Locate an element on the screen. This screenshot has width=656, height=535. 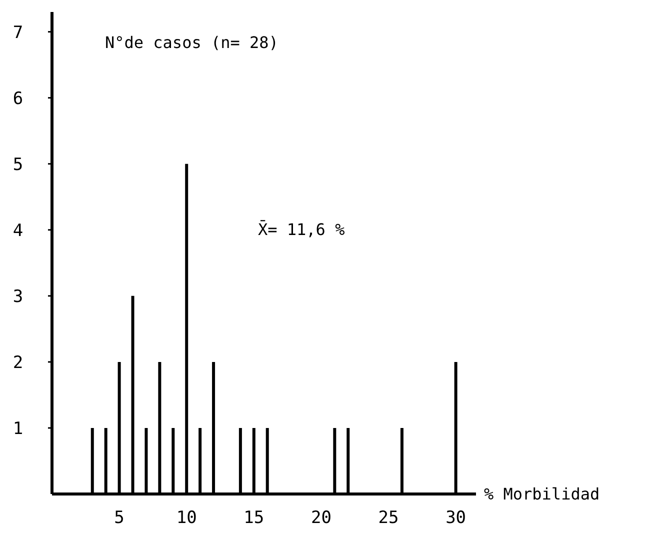
x-axis-title: % Morbilidad is located at coordinates (542, 494).